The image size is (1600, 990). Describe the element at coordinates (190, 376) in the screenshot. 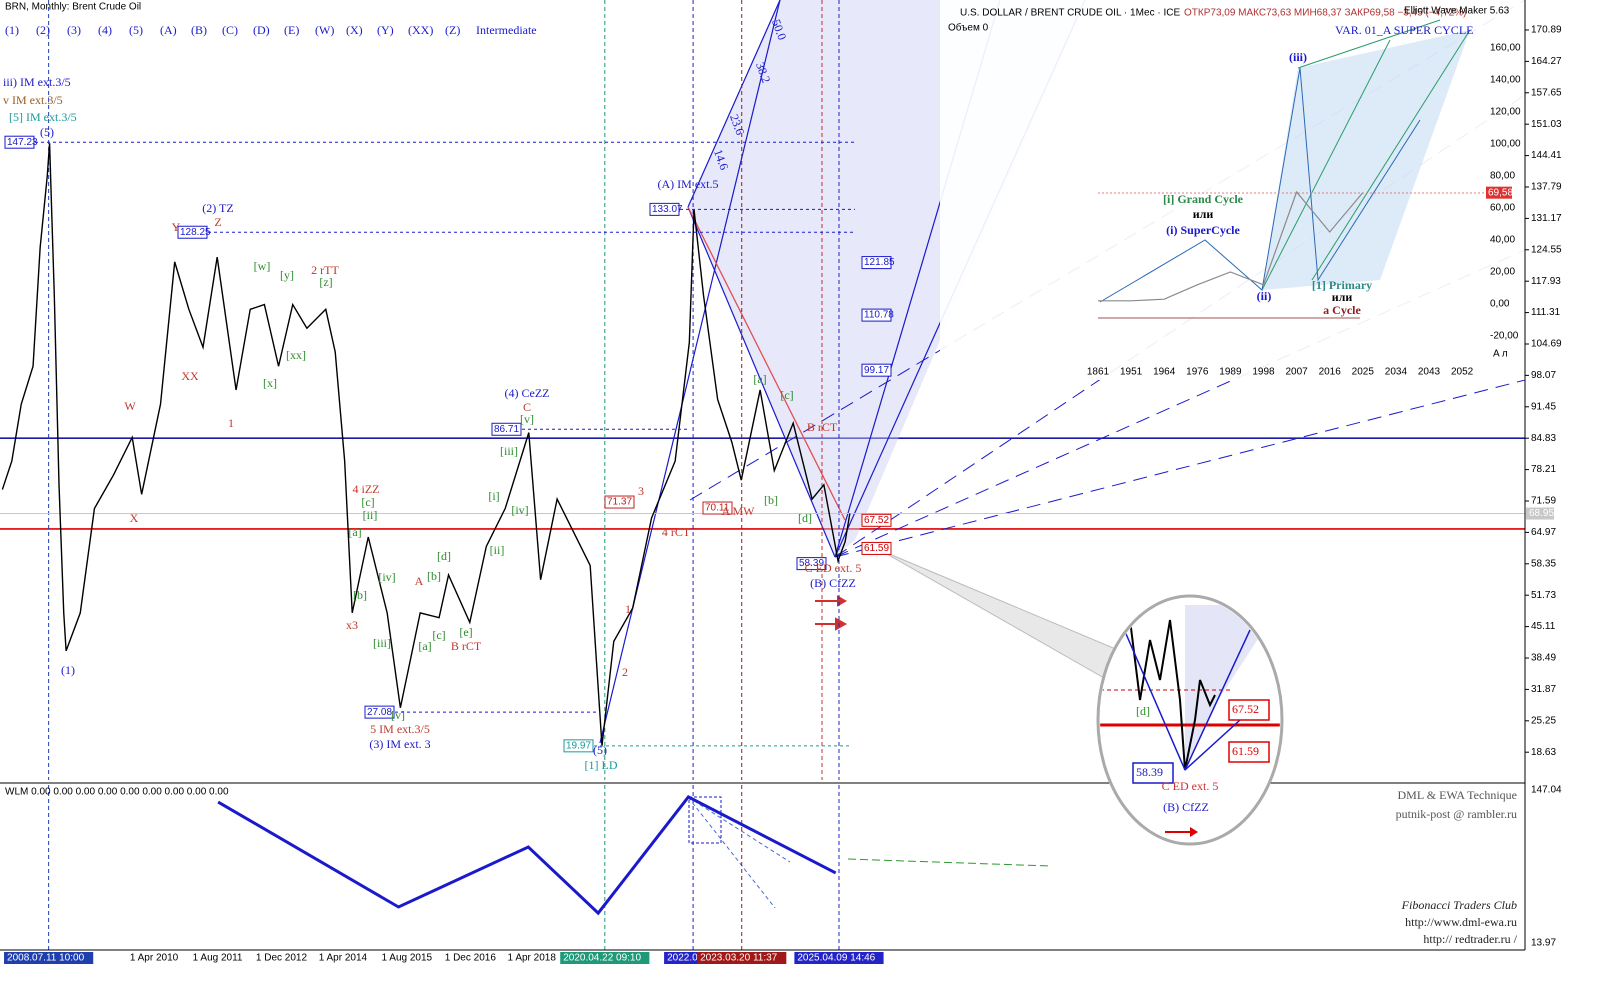

I see `wave-label: XX` at that location.